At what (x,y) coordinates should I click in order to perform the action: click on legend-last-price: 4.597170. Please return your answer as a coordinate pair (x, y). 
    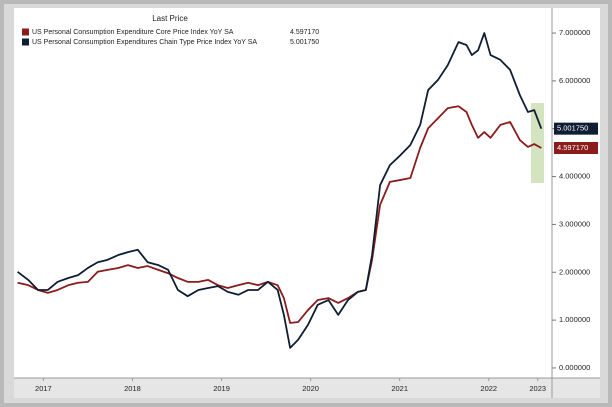
    Looking at the image, I should click on (304, 32).